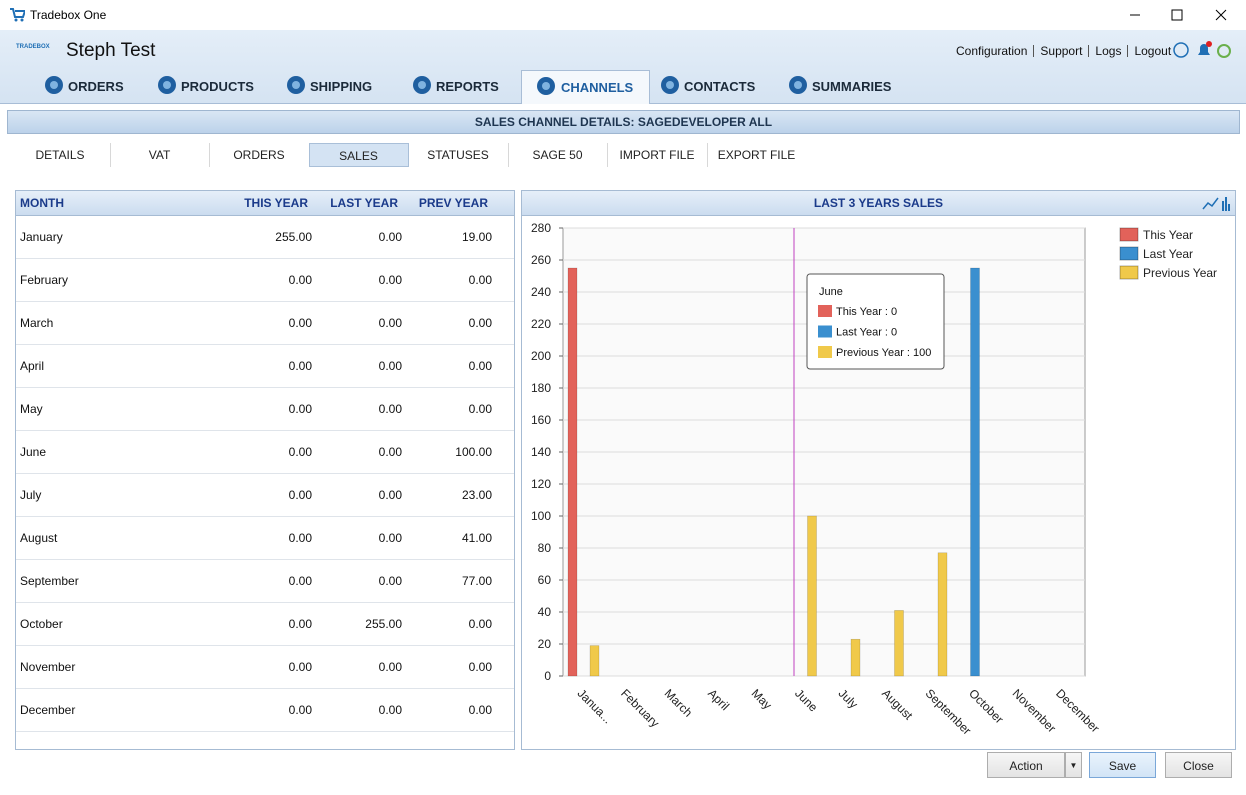 This screenshot has width=1246, height=795. What do you see at coordinates (265, 452) in the screenshot?
I see `table-row: June 0.00 0.00 100.00` at bounding box center [265, 452].